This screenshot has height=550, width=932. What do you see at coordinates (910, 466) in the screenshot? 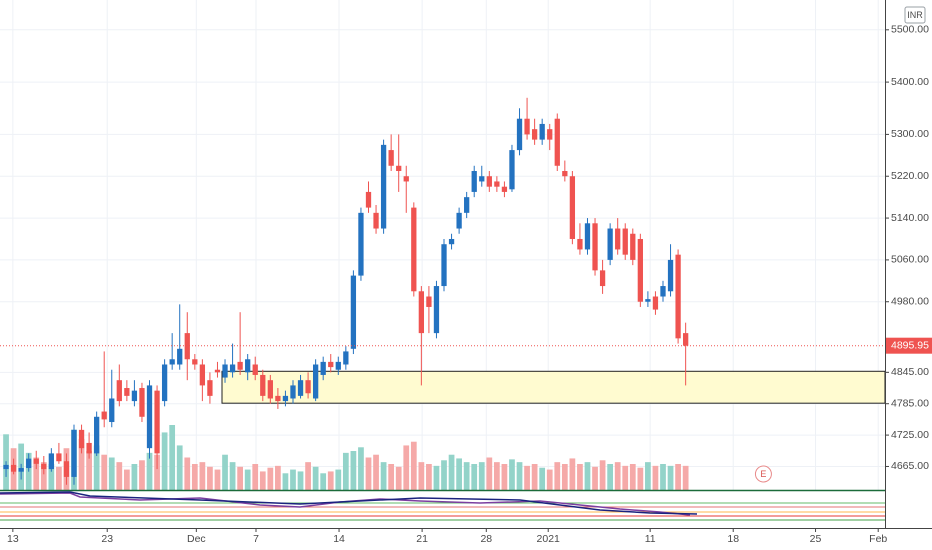
I see `y-tick-label: 4665.00` at bounding box center [910, 466].